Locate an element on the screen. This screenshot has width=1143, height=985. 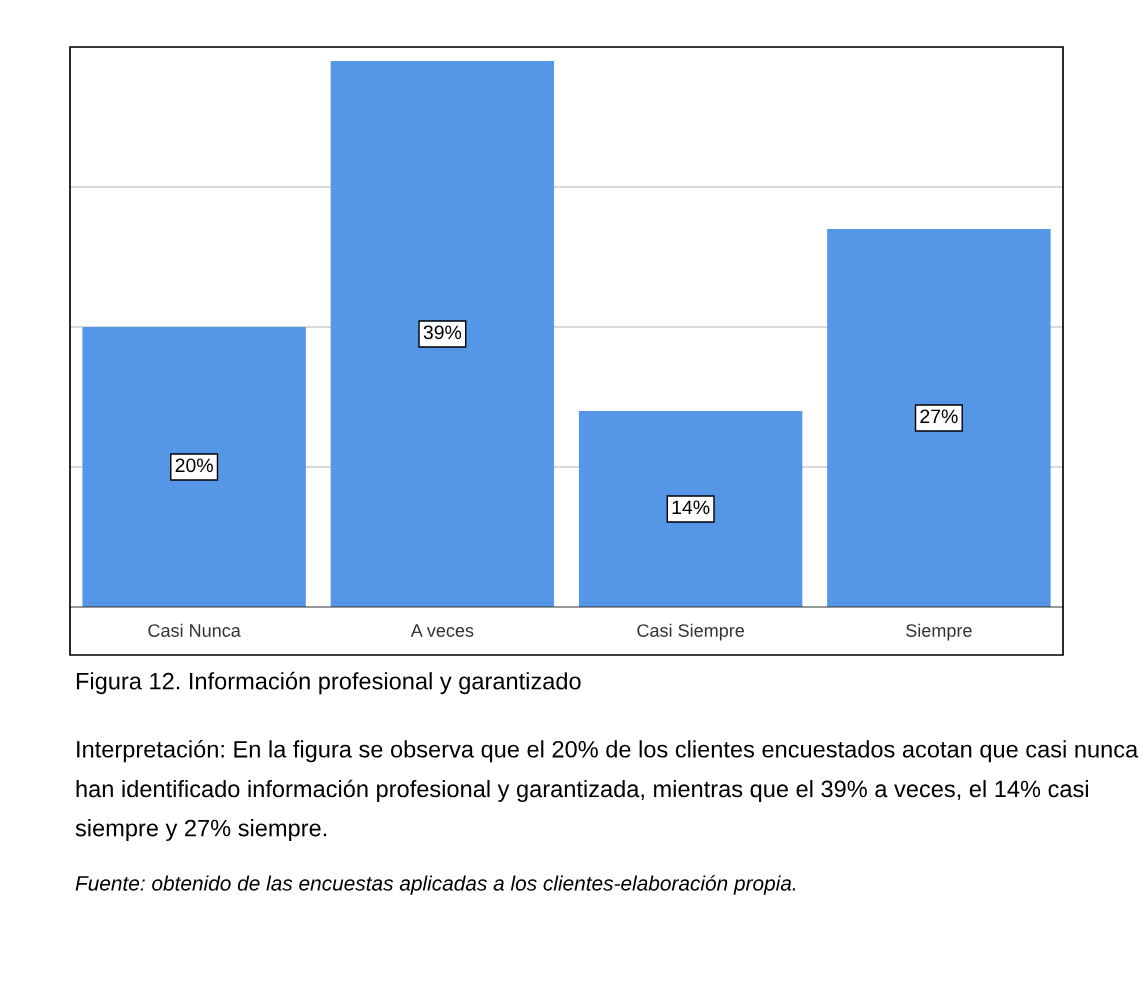
source-note: Fuente: obtenido de las encuestas aplicadas a los clientes-elaboración propia. is located at coordinates (435, 885).